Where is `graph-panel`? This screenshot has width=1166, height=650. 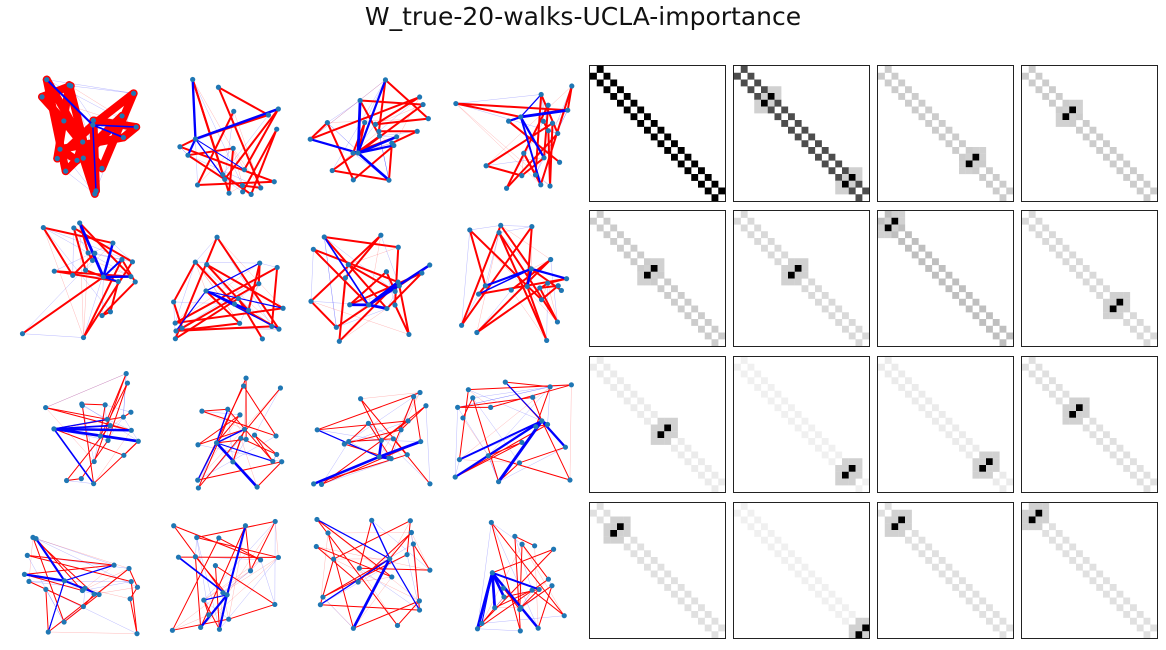
graph-panel is located at coordinates (515, 282).